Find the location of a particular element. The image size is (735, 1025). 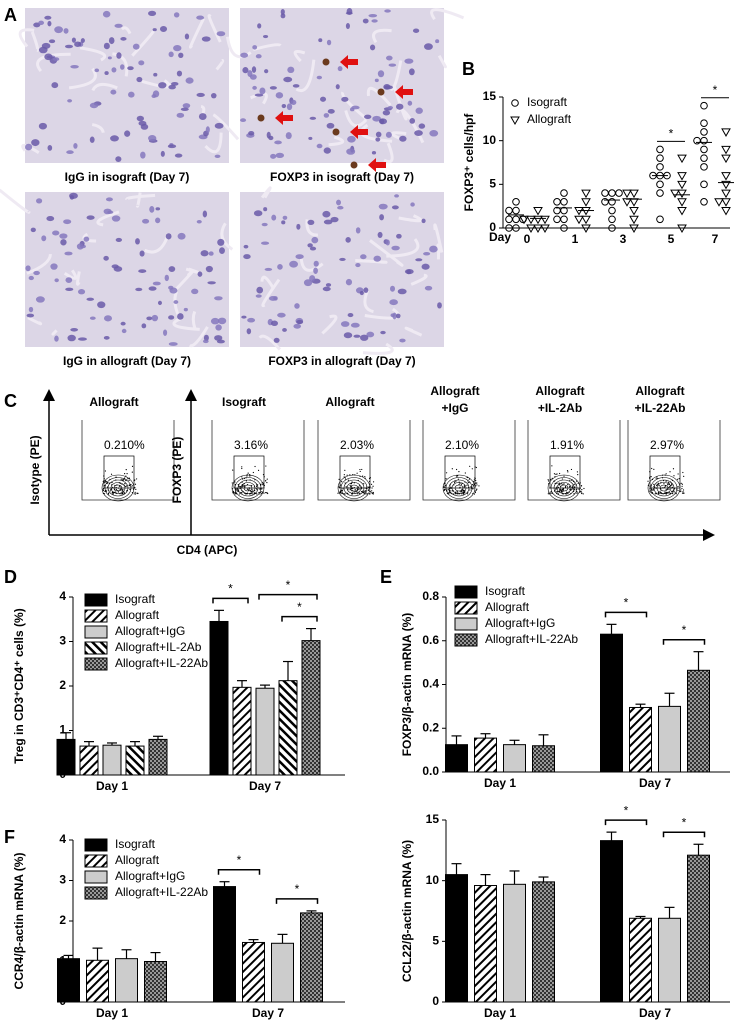

y-tick-label: 0.8 is located at coordinates (430, 596).